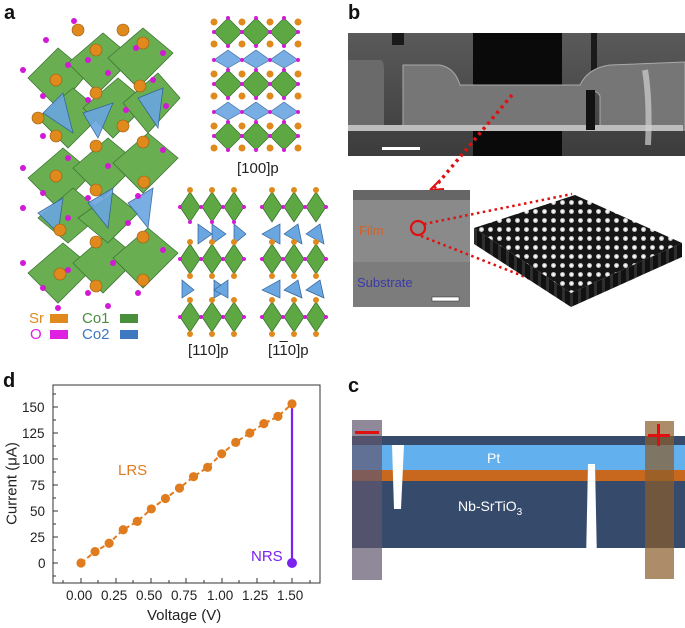 The width and height of the screenshot is (685, 628). What do you see at coordinates (9, 381) in the screenshot?
I see `panel-d-label: d` at bounding box center [9, 381].